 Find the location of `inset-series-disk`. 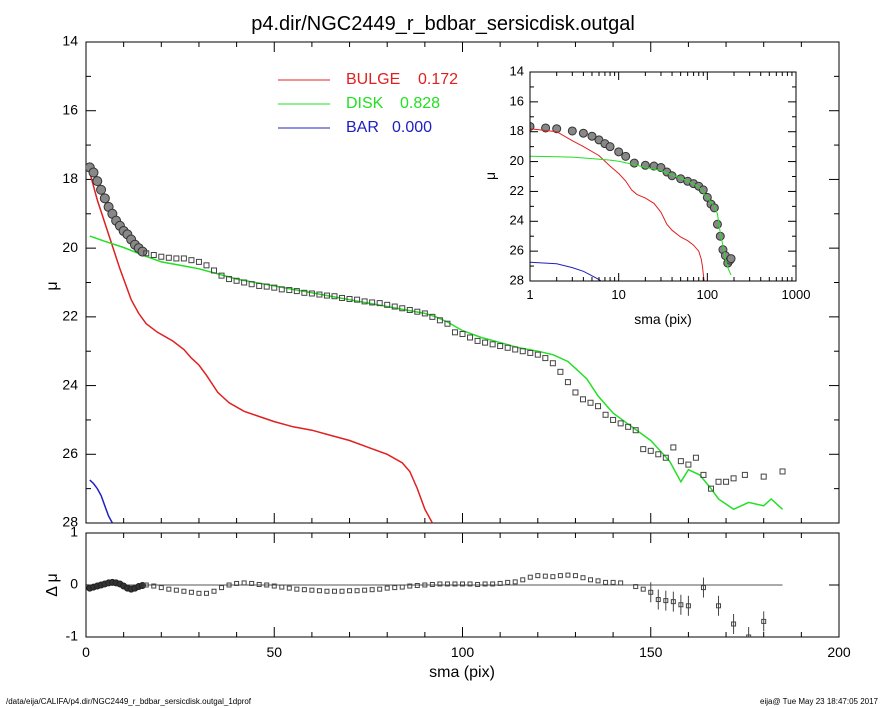

inset-series-disk is located at coordinates (631, 215).